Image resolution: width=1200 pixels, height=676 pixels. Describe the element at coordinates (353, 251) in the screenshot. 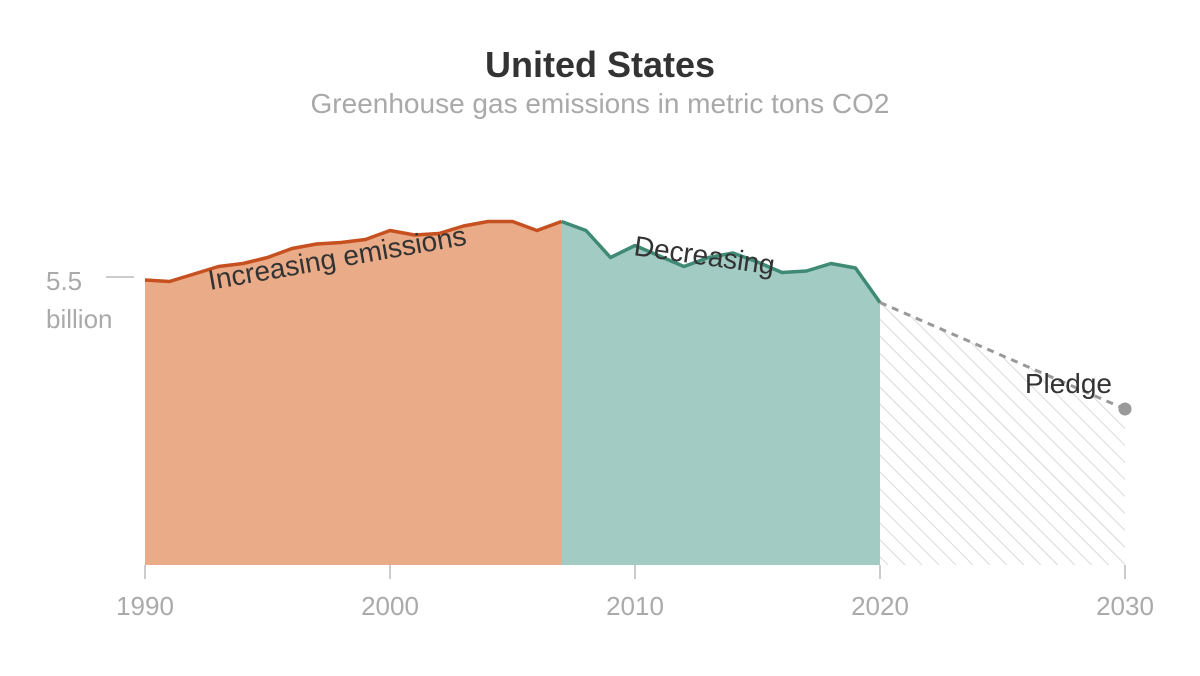

I see `line-increasing` at that location.